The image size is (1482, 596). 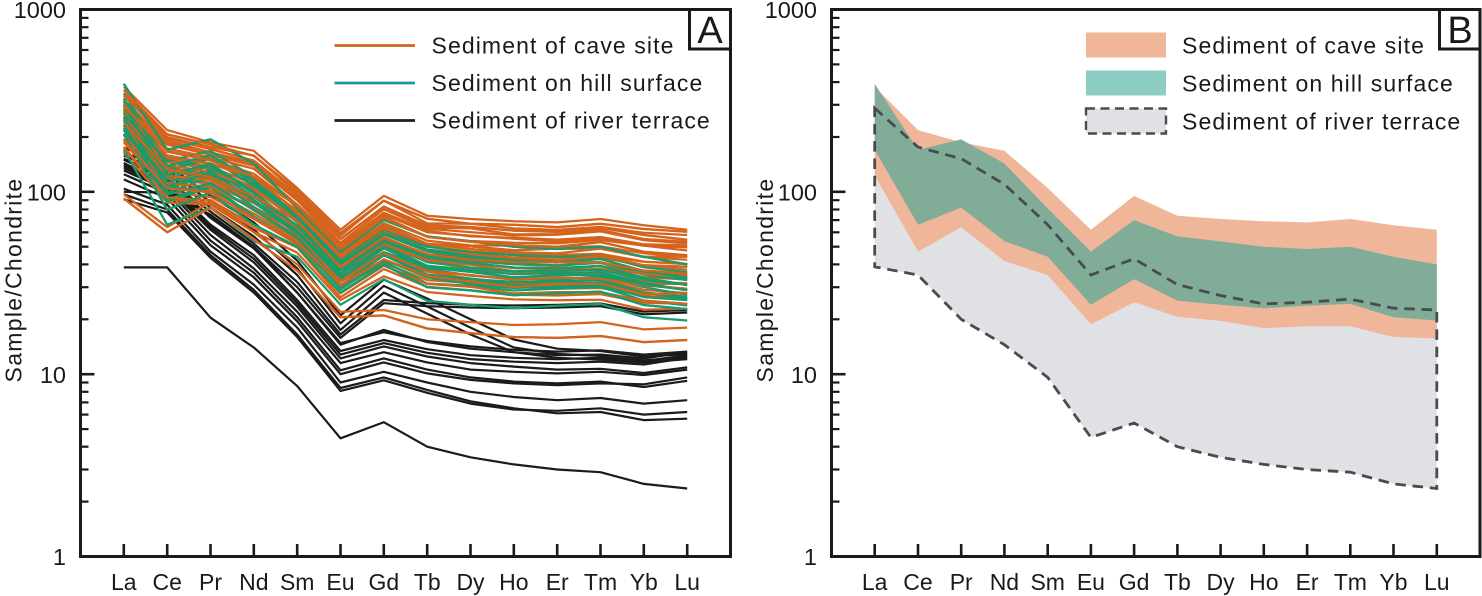 What do you see at coordinates (1459, 31) in the screenshot?
I see `svg-text: B` at bounding box center [1459, 31].